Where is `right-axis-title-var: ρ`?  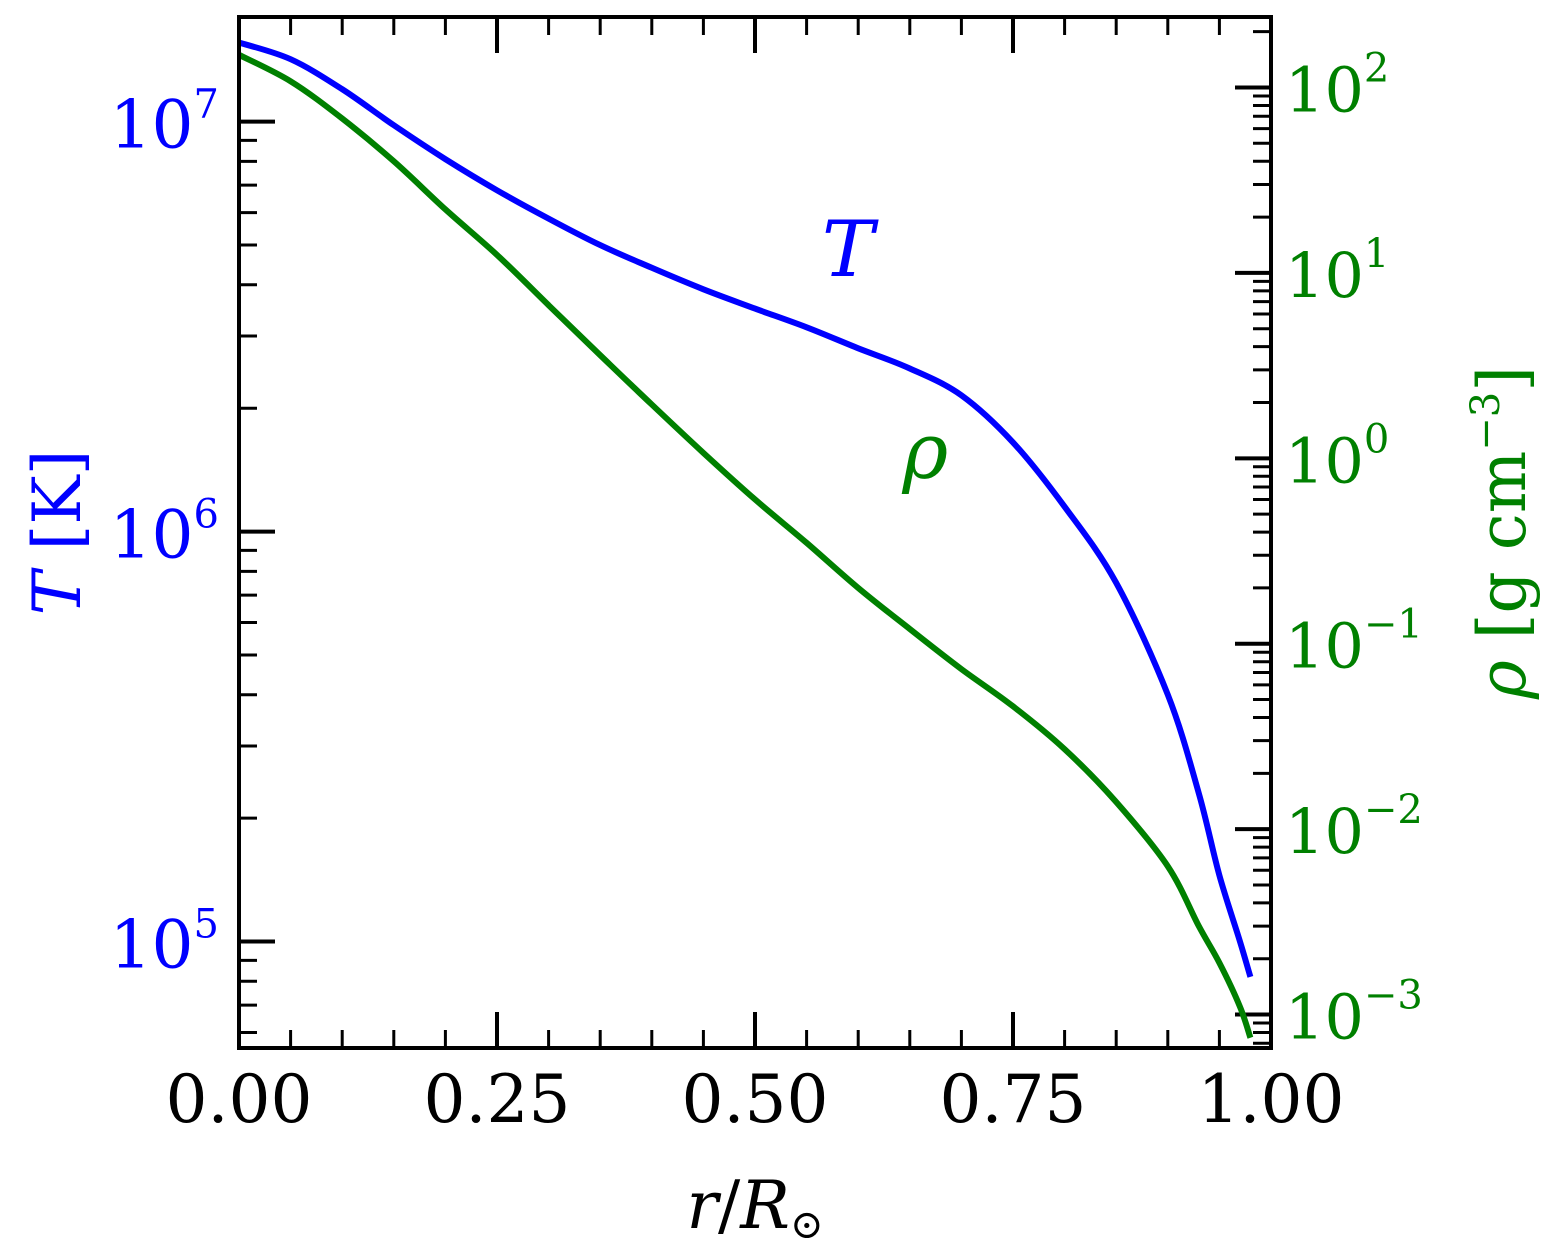 right-axis-title-var: ρ is located at coordinates (1502, 680).